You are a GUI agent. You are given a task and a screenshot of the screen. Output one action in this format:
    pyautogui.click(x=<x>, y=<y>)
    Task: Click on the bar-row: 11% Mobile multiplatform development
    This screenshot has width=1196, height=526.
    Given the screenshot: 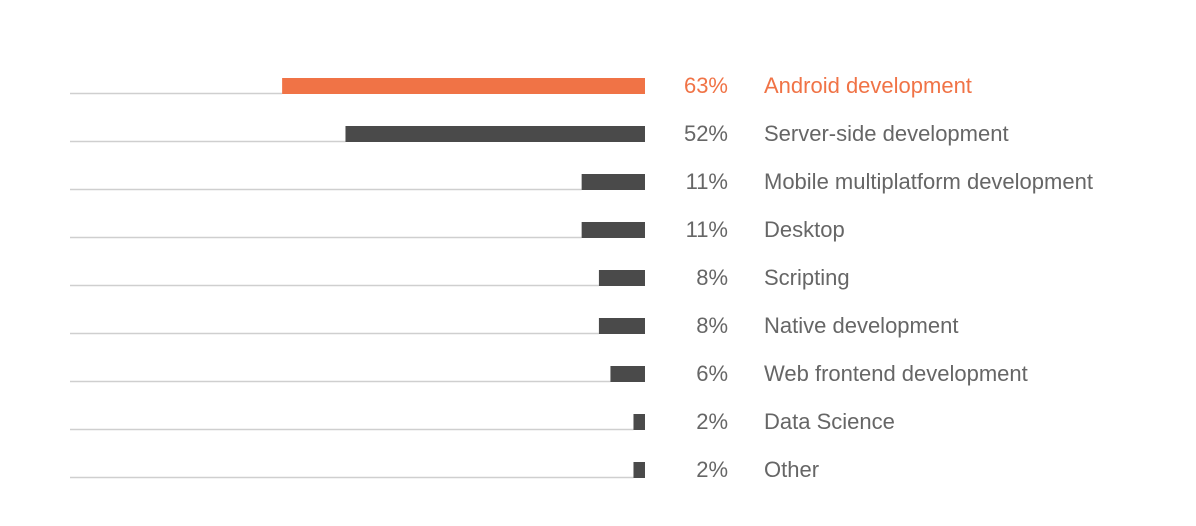 What is the action you would take?
    pyautogui.click(x=581, y=181)
    